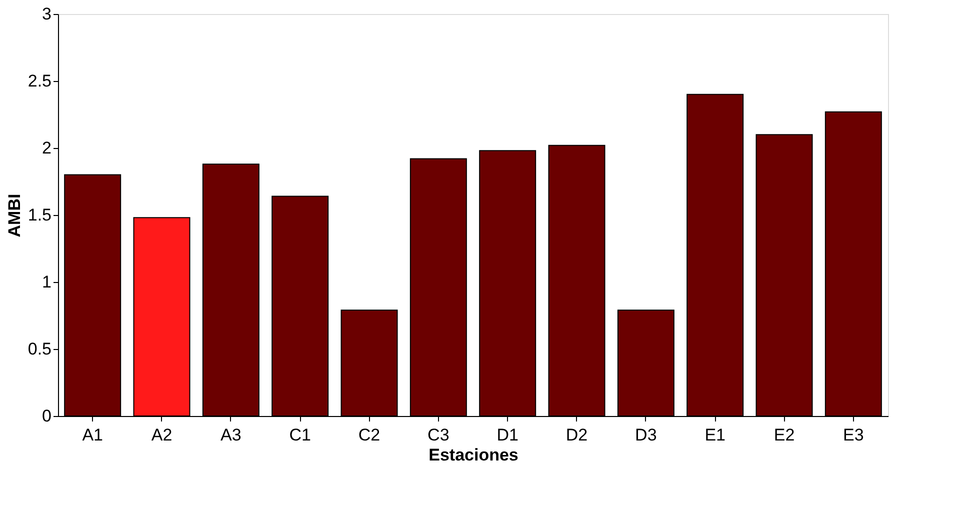 The image size is (957, 520). Describe the element at coordinates (161, 435) in the screenshot. I see `x-tick-label: A2` at that location.